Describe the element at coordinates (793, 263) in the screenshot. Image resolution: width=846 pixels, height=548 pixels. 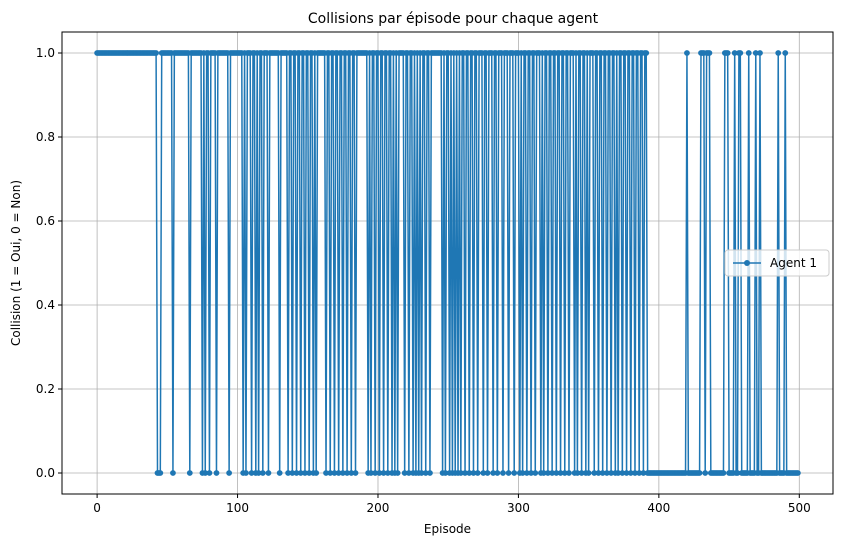
I see `legend-label-agent-1: Agent 1` at that location.